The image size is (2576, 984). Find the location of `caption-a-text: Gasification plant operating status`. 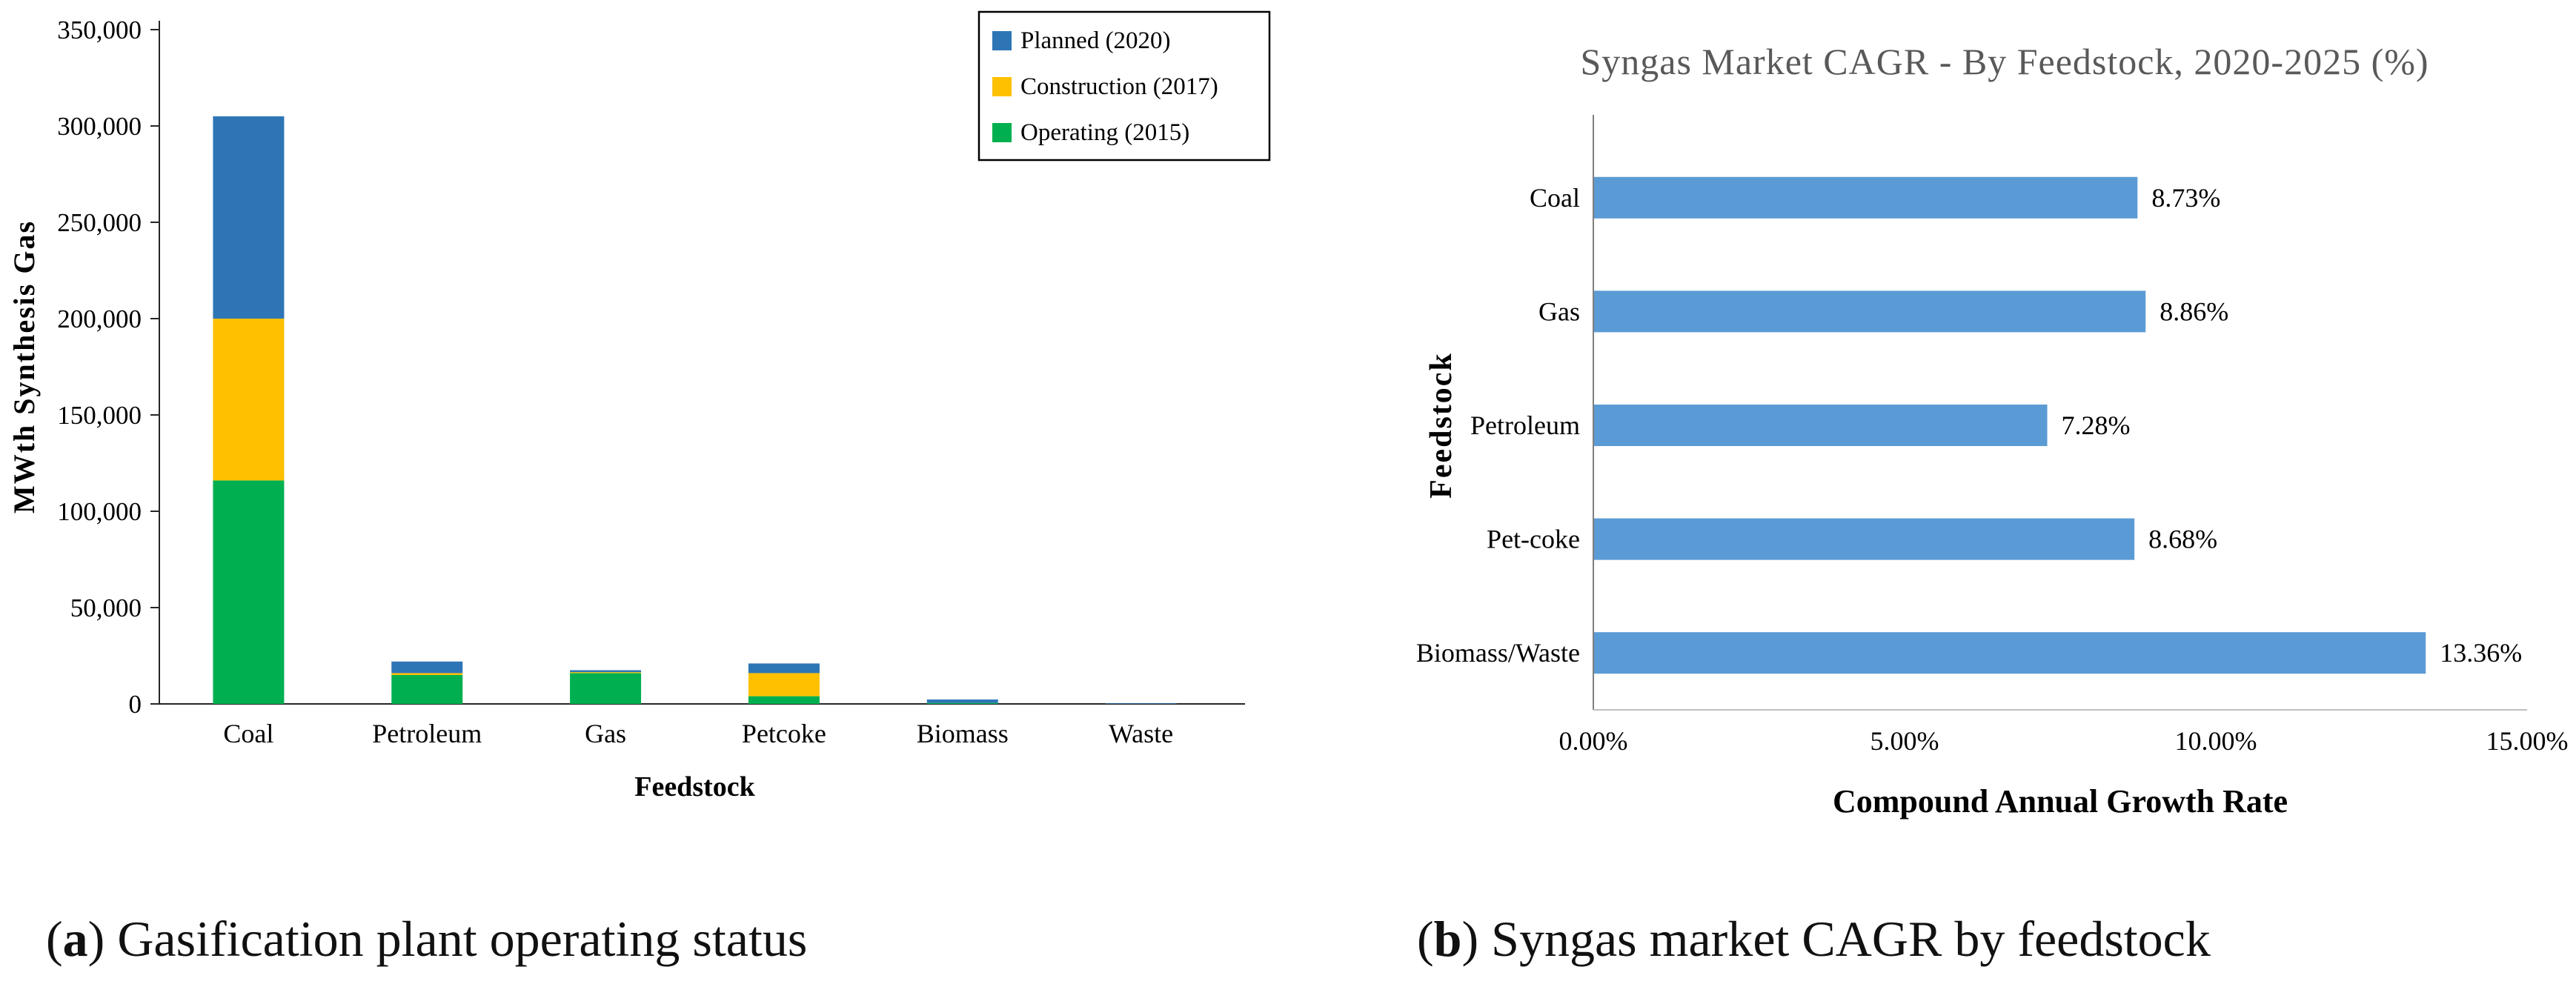

caption-a-text: Gasification plant operating status is located at coordinates (456, 939).